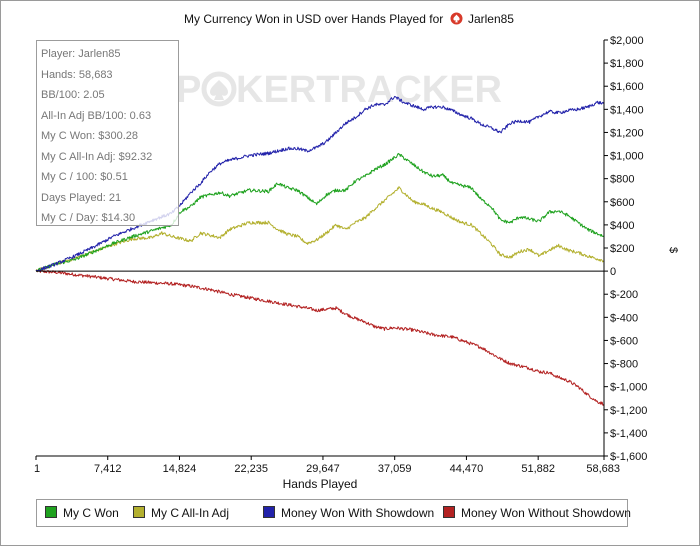 The width and height of the screenshot is (700, 546). What do you see at coordinates (624, 318) in the screenshot?
I see `y-tick-label: $-400` at bounding box center [624, 318].